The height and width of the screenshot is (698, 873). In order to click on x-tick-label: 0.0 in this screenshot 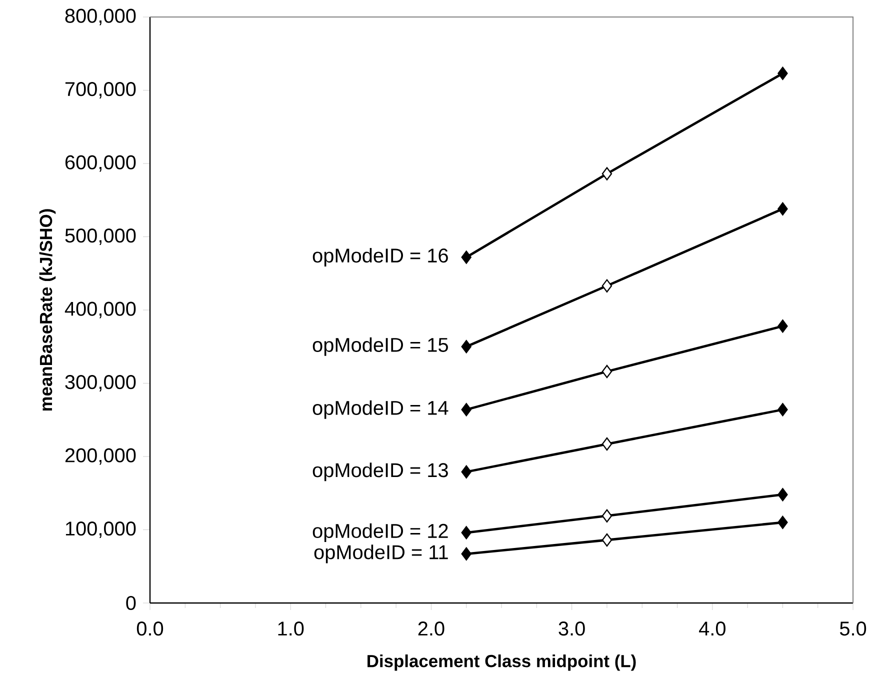, I will do `click(150, 629)`.